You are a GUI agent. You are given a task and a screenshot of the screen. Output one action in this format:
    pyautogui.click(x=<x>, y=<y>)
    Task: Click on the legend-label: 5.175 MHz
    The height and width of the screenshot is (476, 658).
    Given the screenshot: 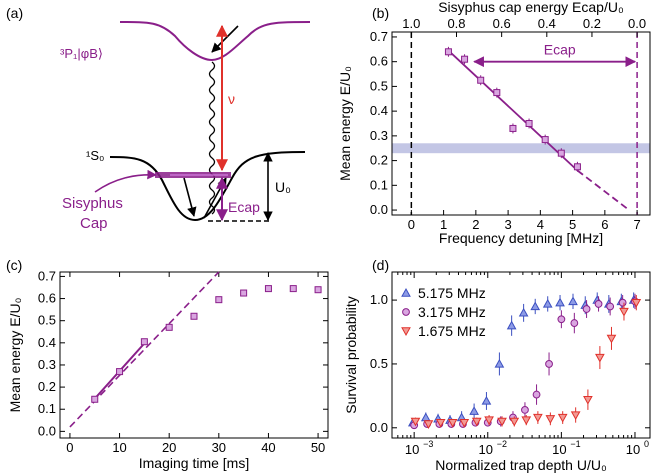 What is the action you would take?
    pyautogui.click(x=452, y=293)
    